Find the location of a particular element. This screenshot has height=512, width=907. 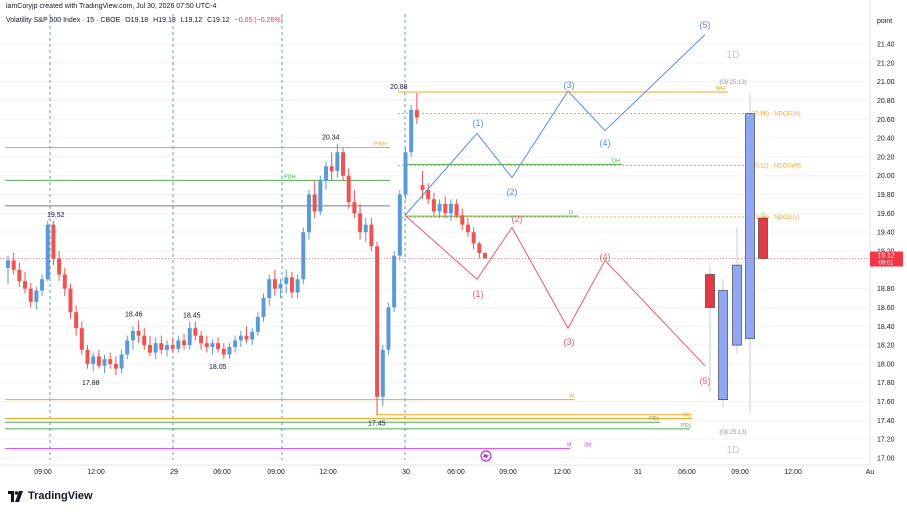

red-wave-label: (1) is located at coordinates (478, 294).